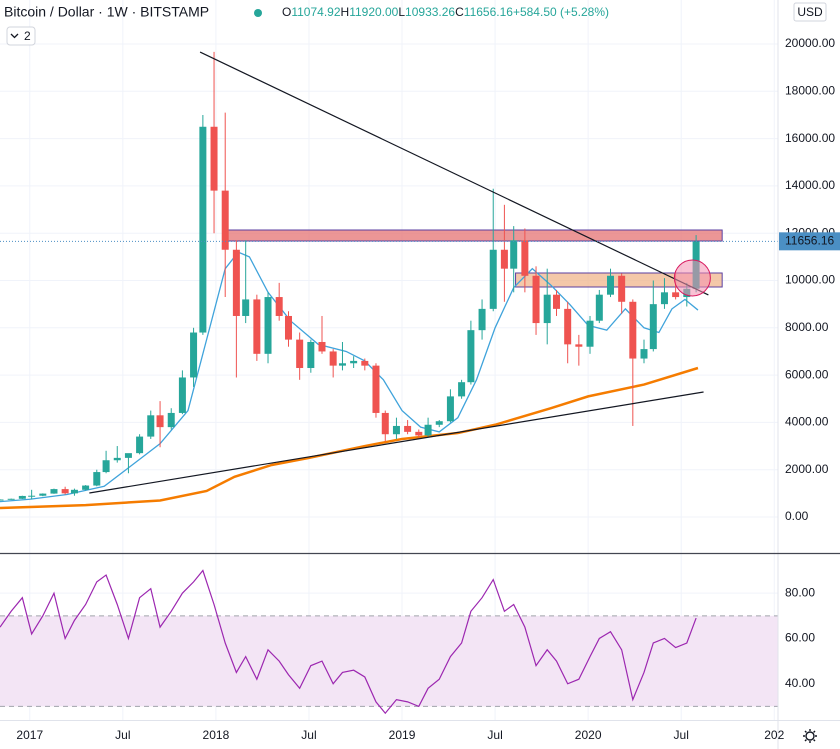  I want to click on x-tick-label: 2017, so click(29, 735).